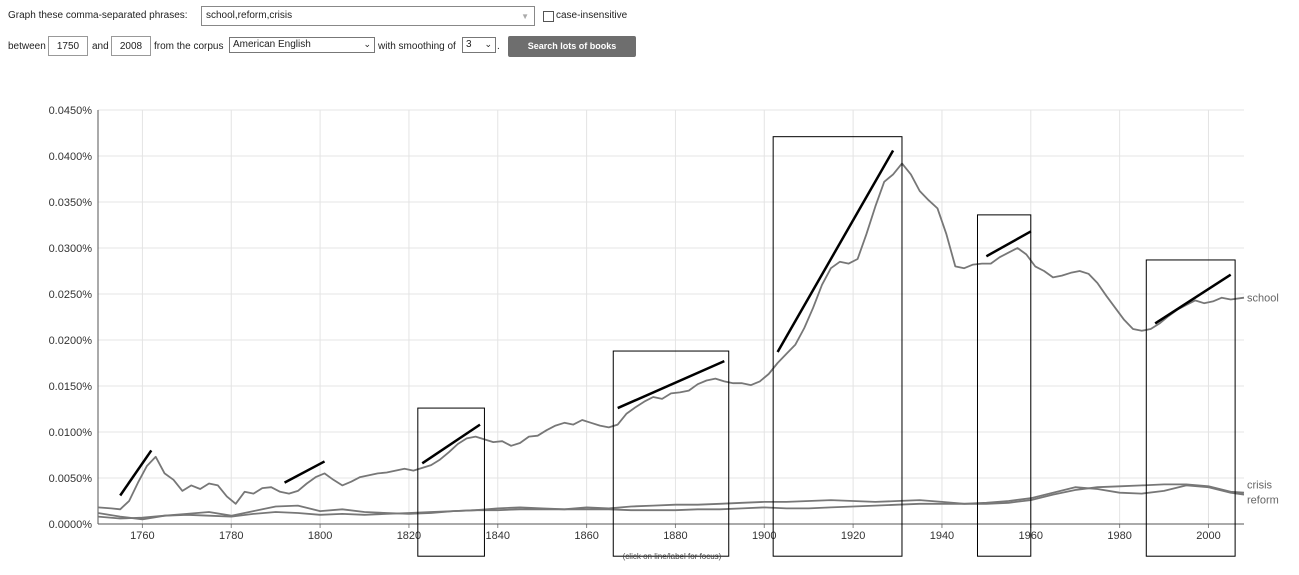  I want to click on search-button: Search lots of books, so click(572, 46).